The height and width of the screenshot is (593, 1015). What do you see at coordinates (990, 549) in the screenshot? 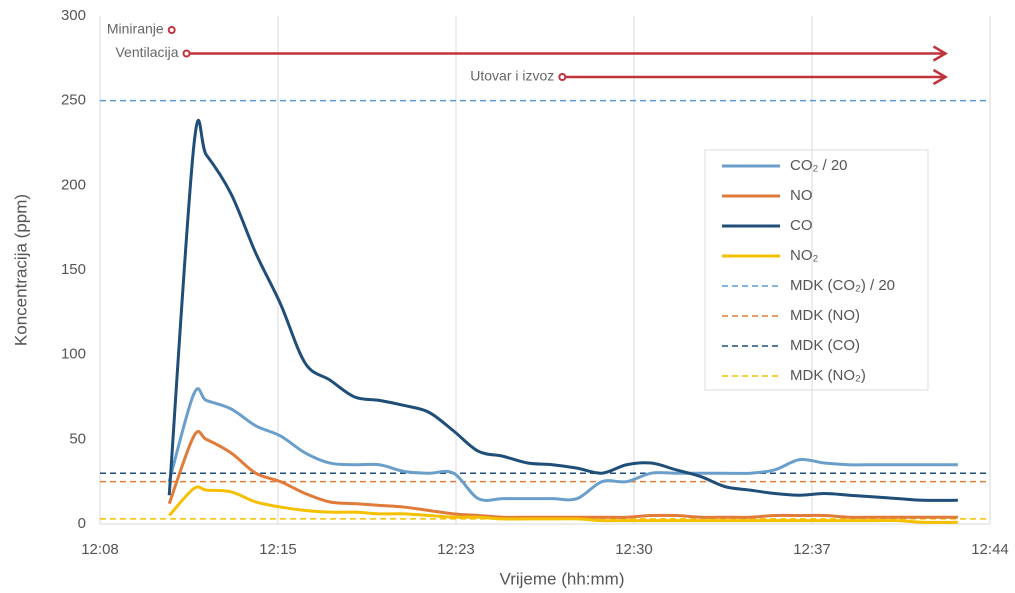
I see `x-tick-label: 12:44` at bounding box center [990, 549].